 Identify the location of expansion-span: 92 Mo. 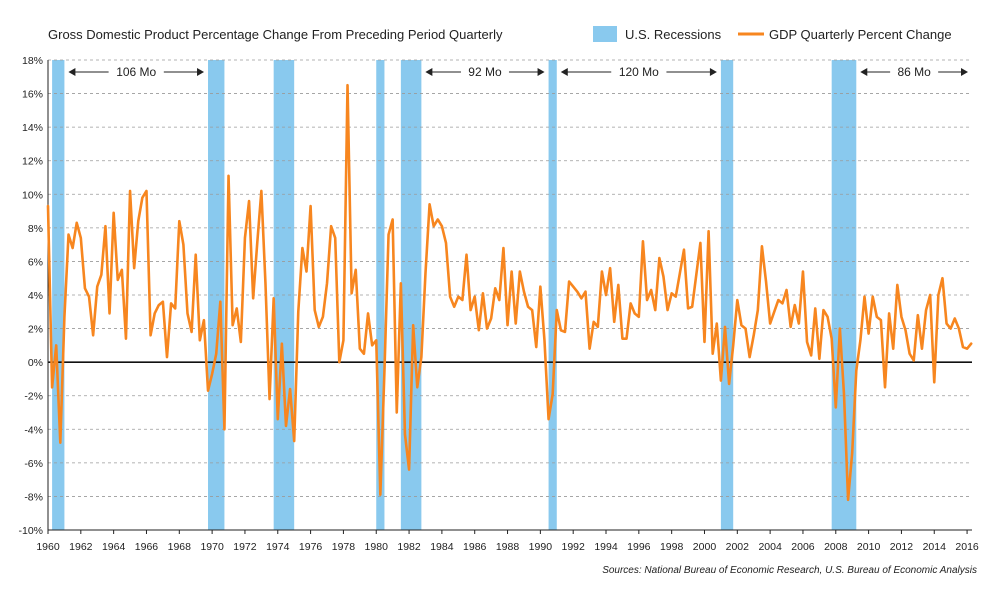
(485, 72).